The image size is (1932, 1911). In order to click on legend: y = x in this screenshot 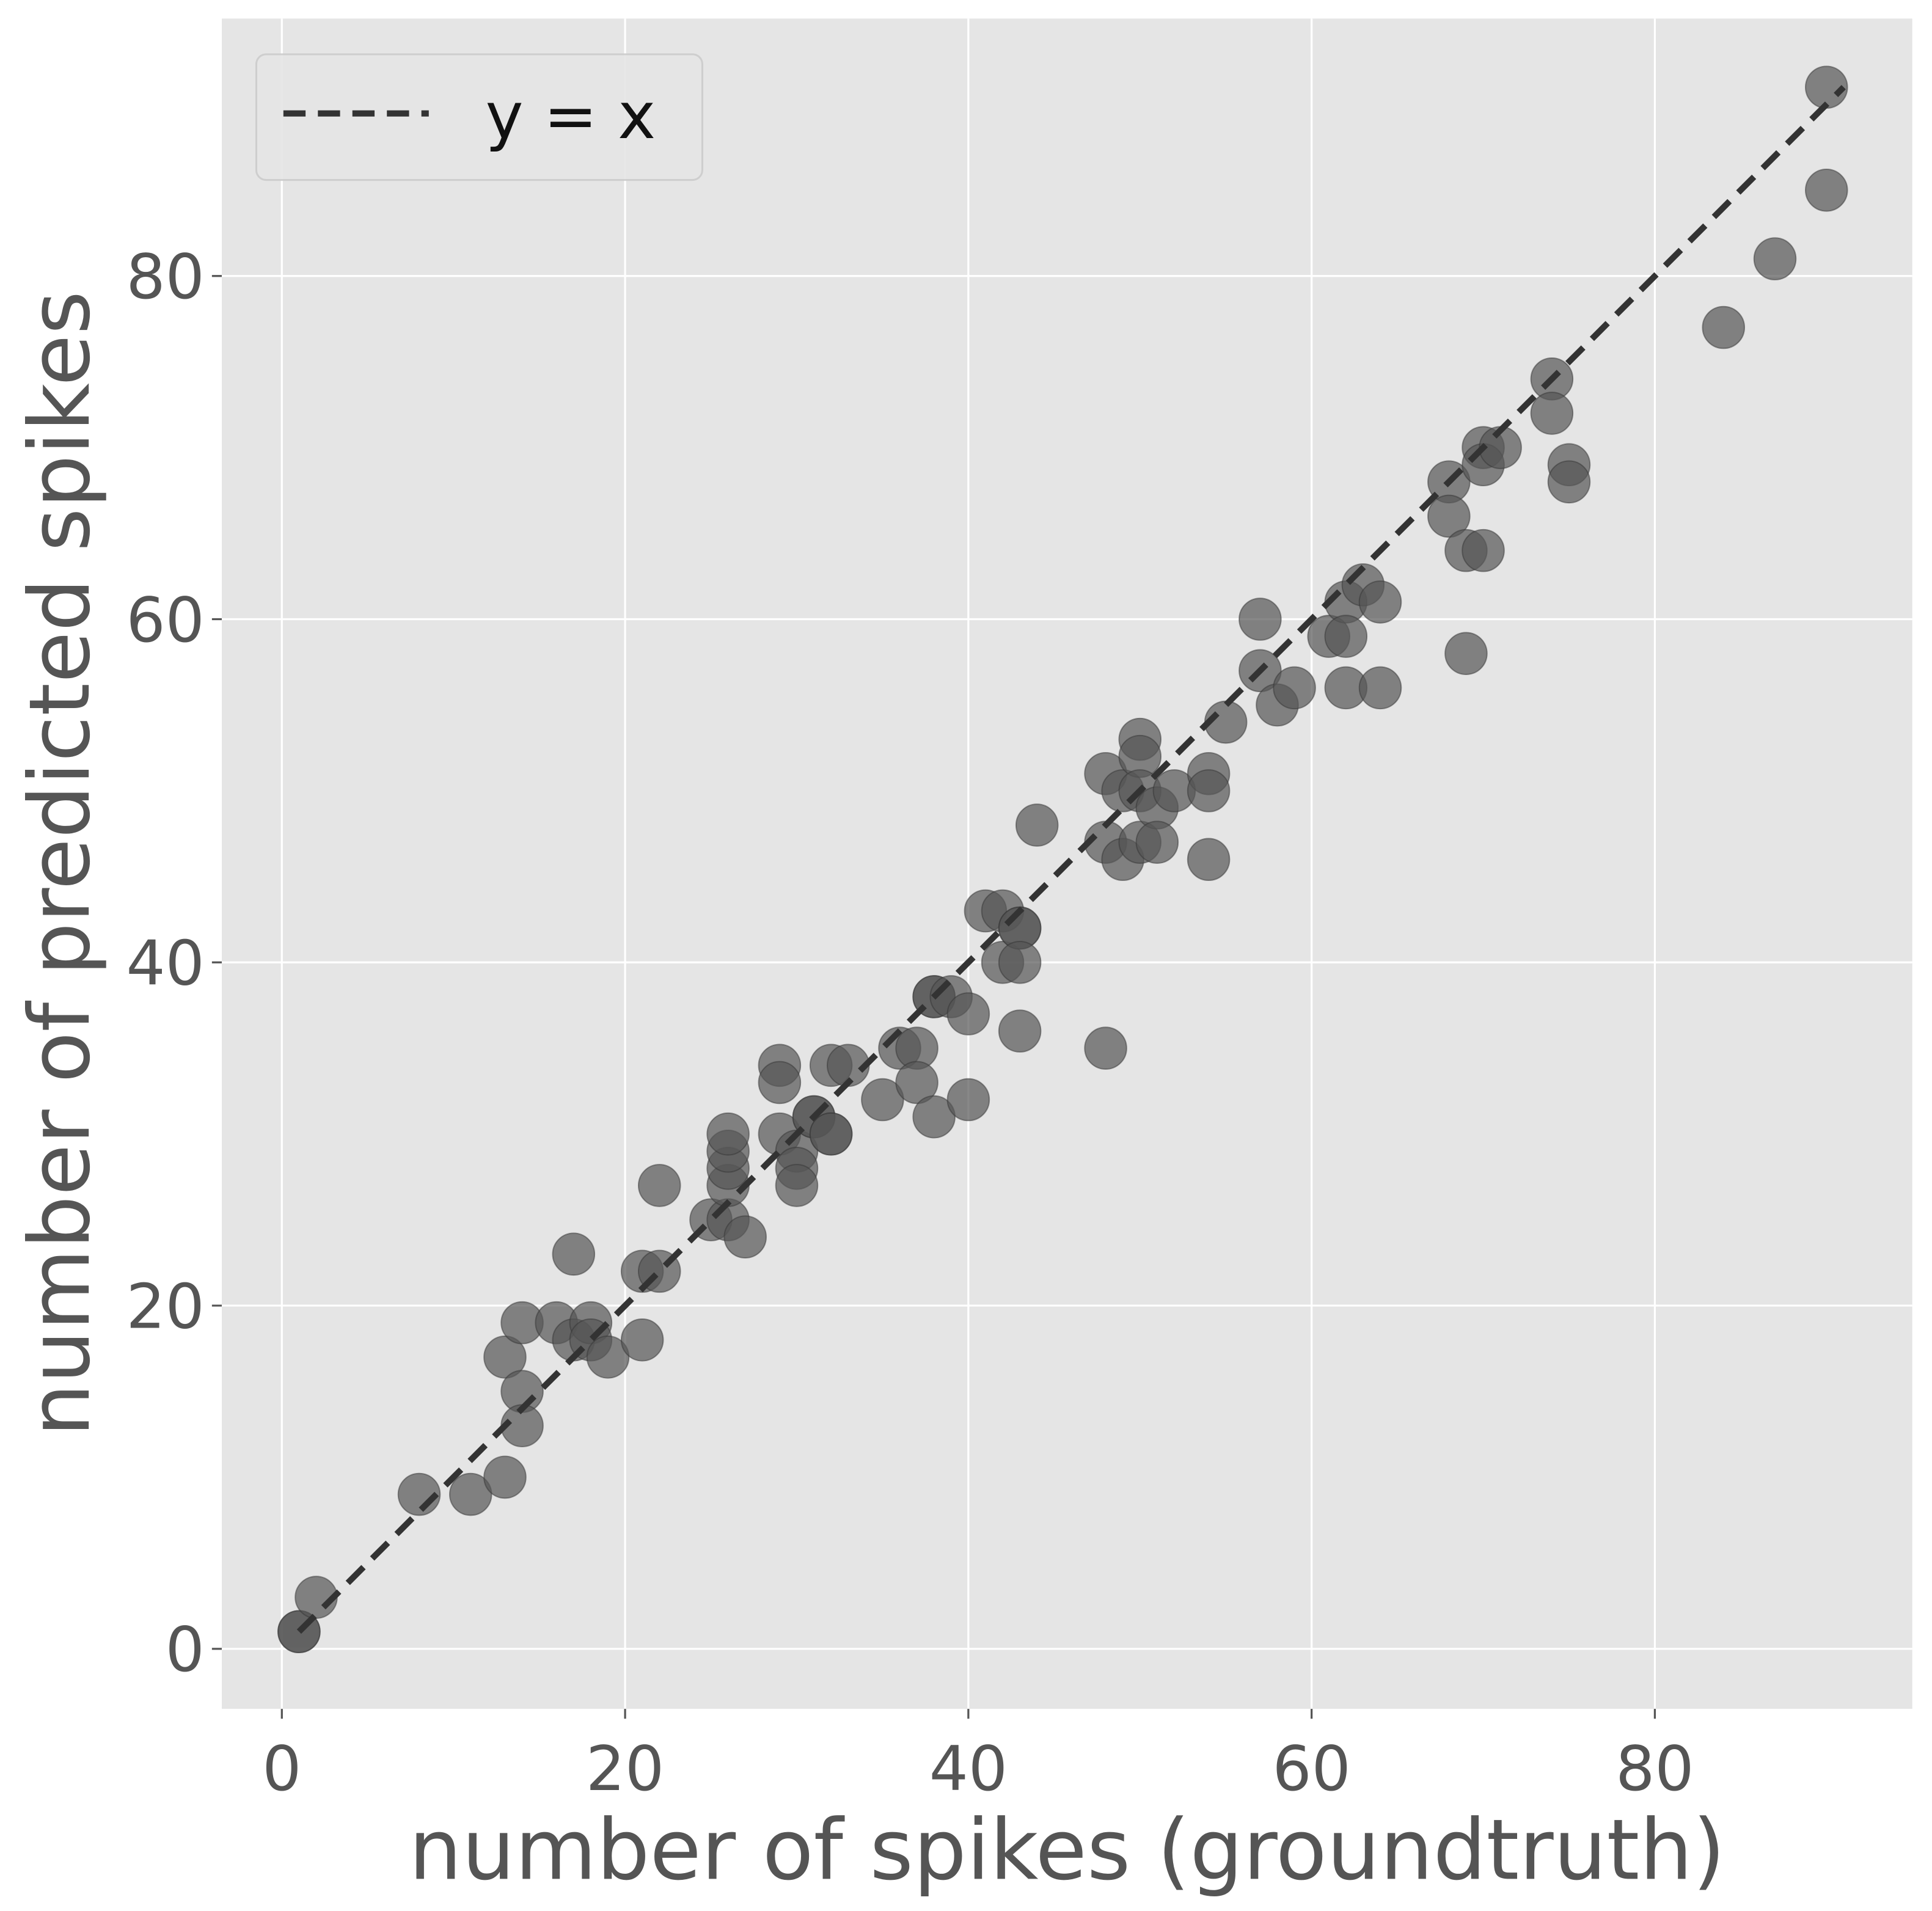, I will do `click(479, 117)`.